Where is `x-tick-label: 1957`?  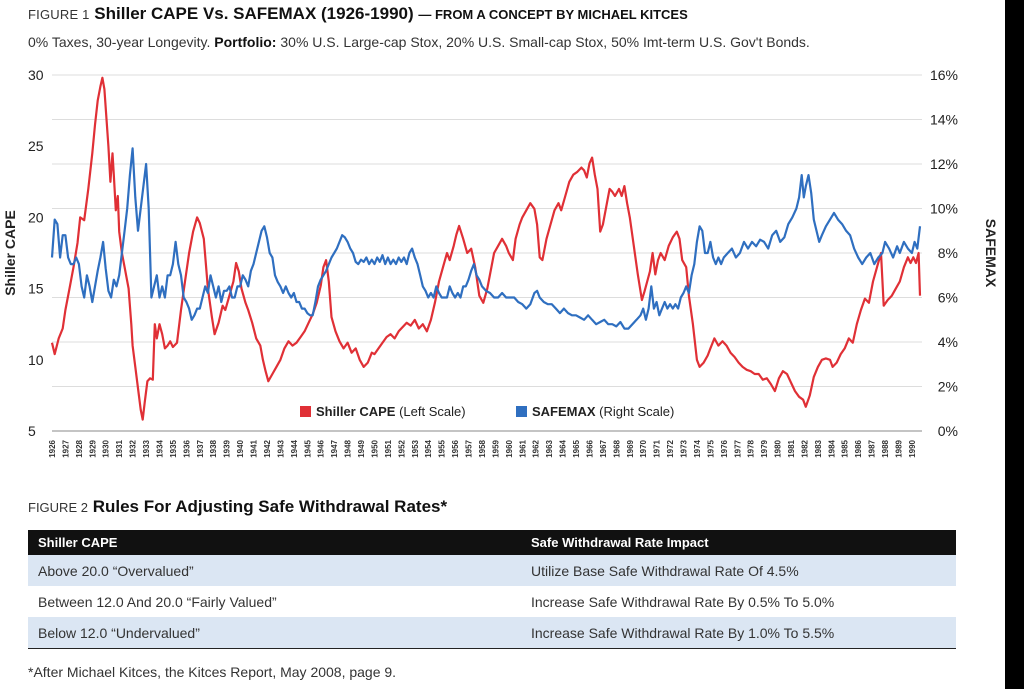 x-tick-label: 1957 is located at coordinates (469, 448).